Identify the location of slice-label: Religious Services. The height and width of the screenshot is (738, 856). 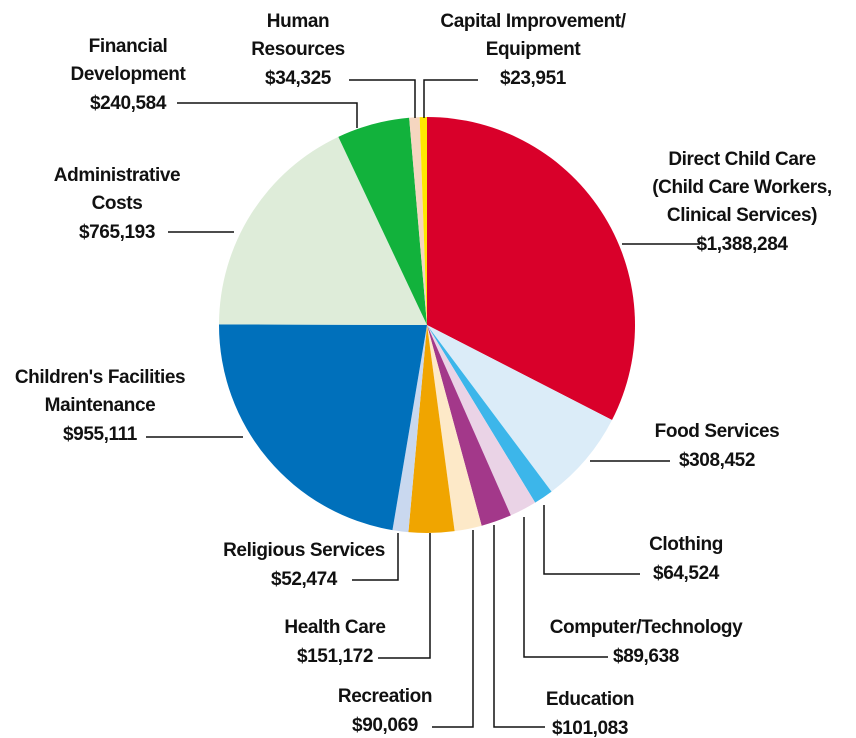
(304, 550).